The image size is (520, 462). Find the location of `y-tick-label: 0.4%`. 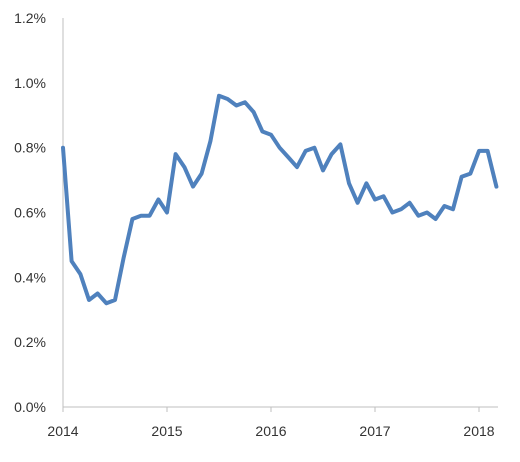

y-tick-label: 0.4% is located at coordinates (30, 277).